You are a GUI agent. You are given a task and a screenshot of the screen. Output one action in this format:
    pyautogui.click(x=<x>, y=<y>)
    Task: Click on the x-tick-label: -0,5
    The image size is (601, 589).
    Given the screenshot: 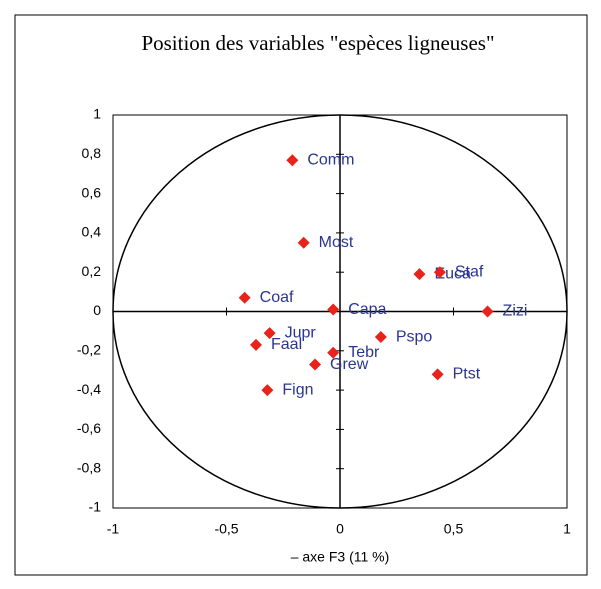 What is the action you would take?
    pyautogui.click(x=226, y=529)
    